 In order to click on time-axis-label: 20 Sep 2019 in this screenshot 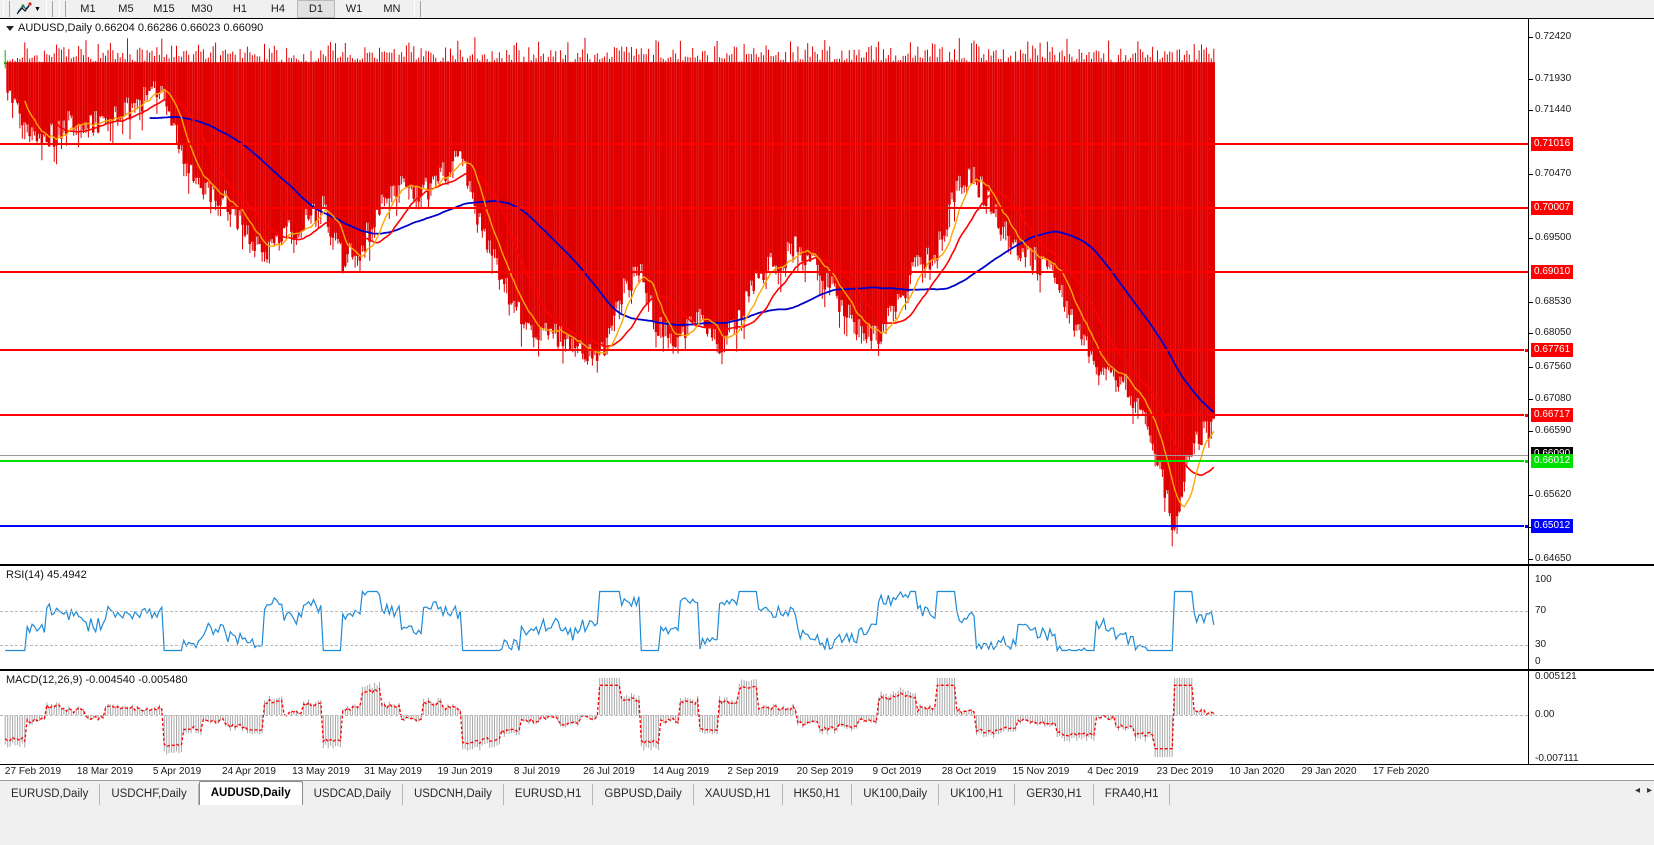, I will do `click(825, 771)`.